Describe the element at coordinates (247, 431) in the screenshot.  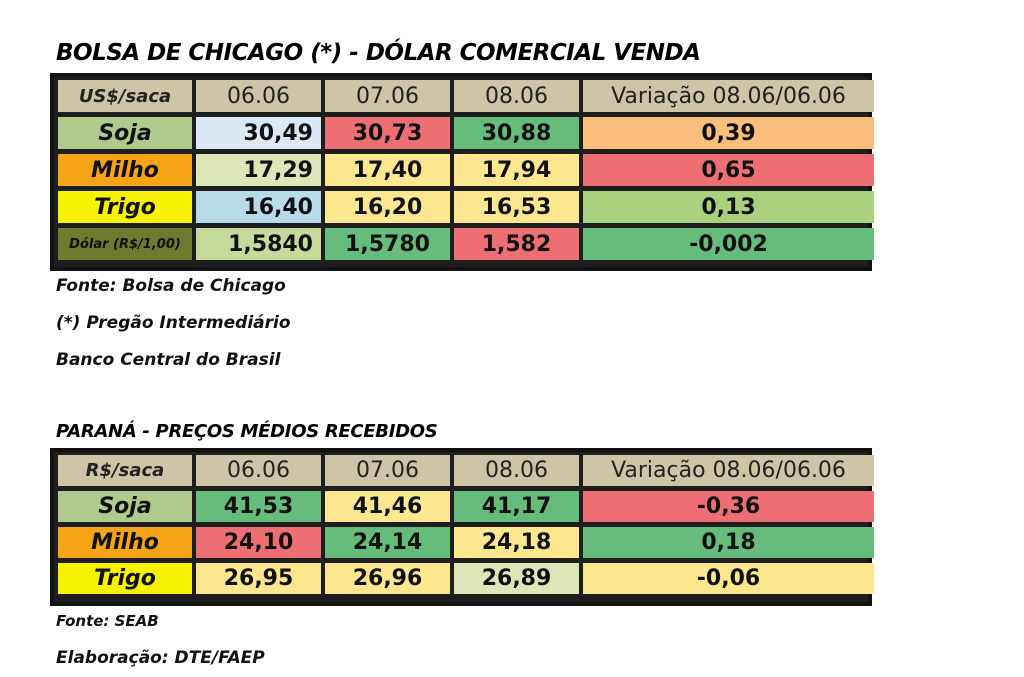
I see `parana-title: PARANÁ - PREÇOS MÉDIOS RECEBIDOS` at that location.